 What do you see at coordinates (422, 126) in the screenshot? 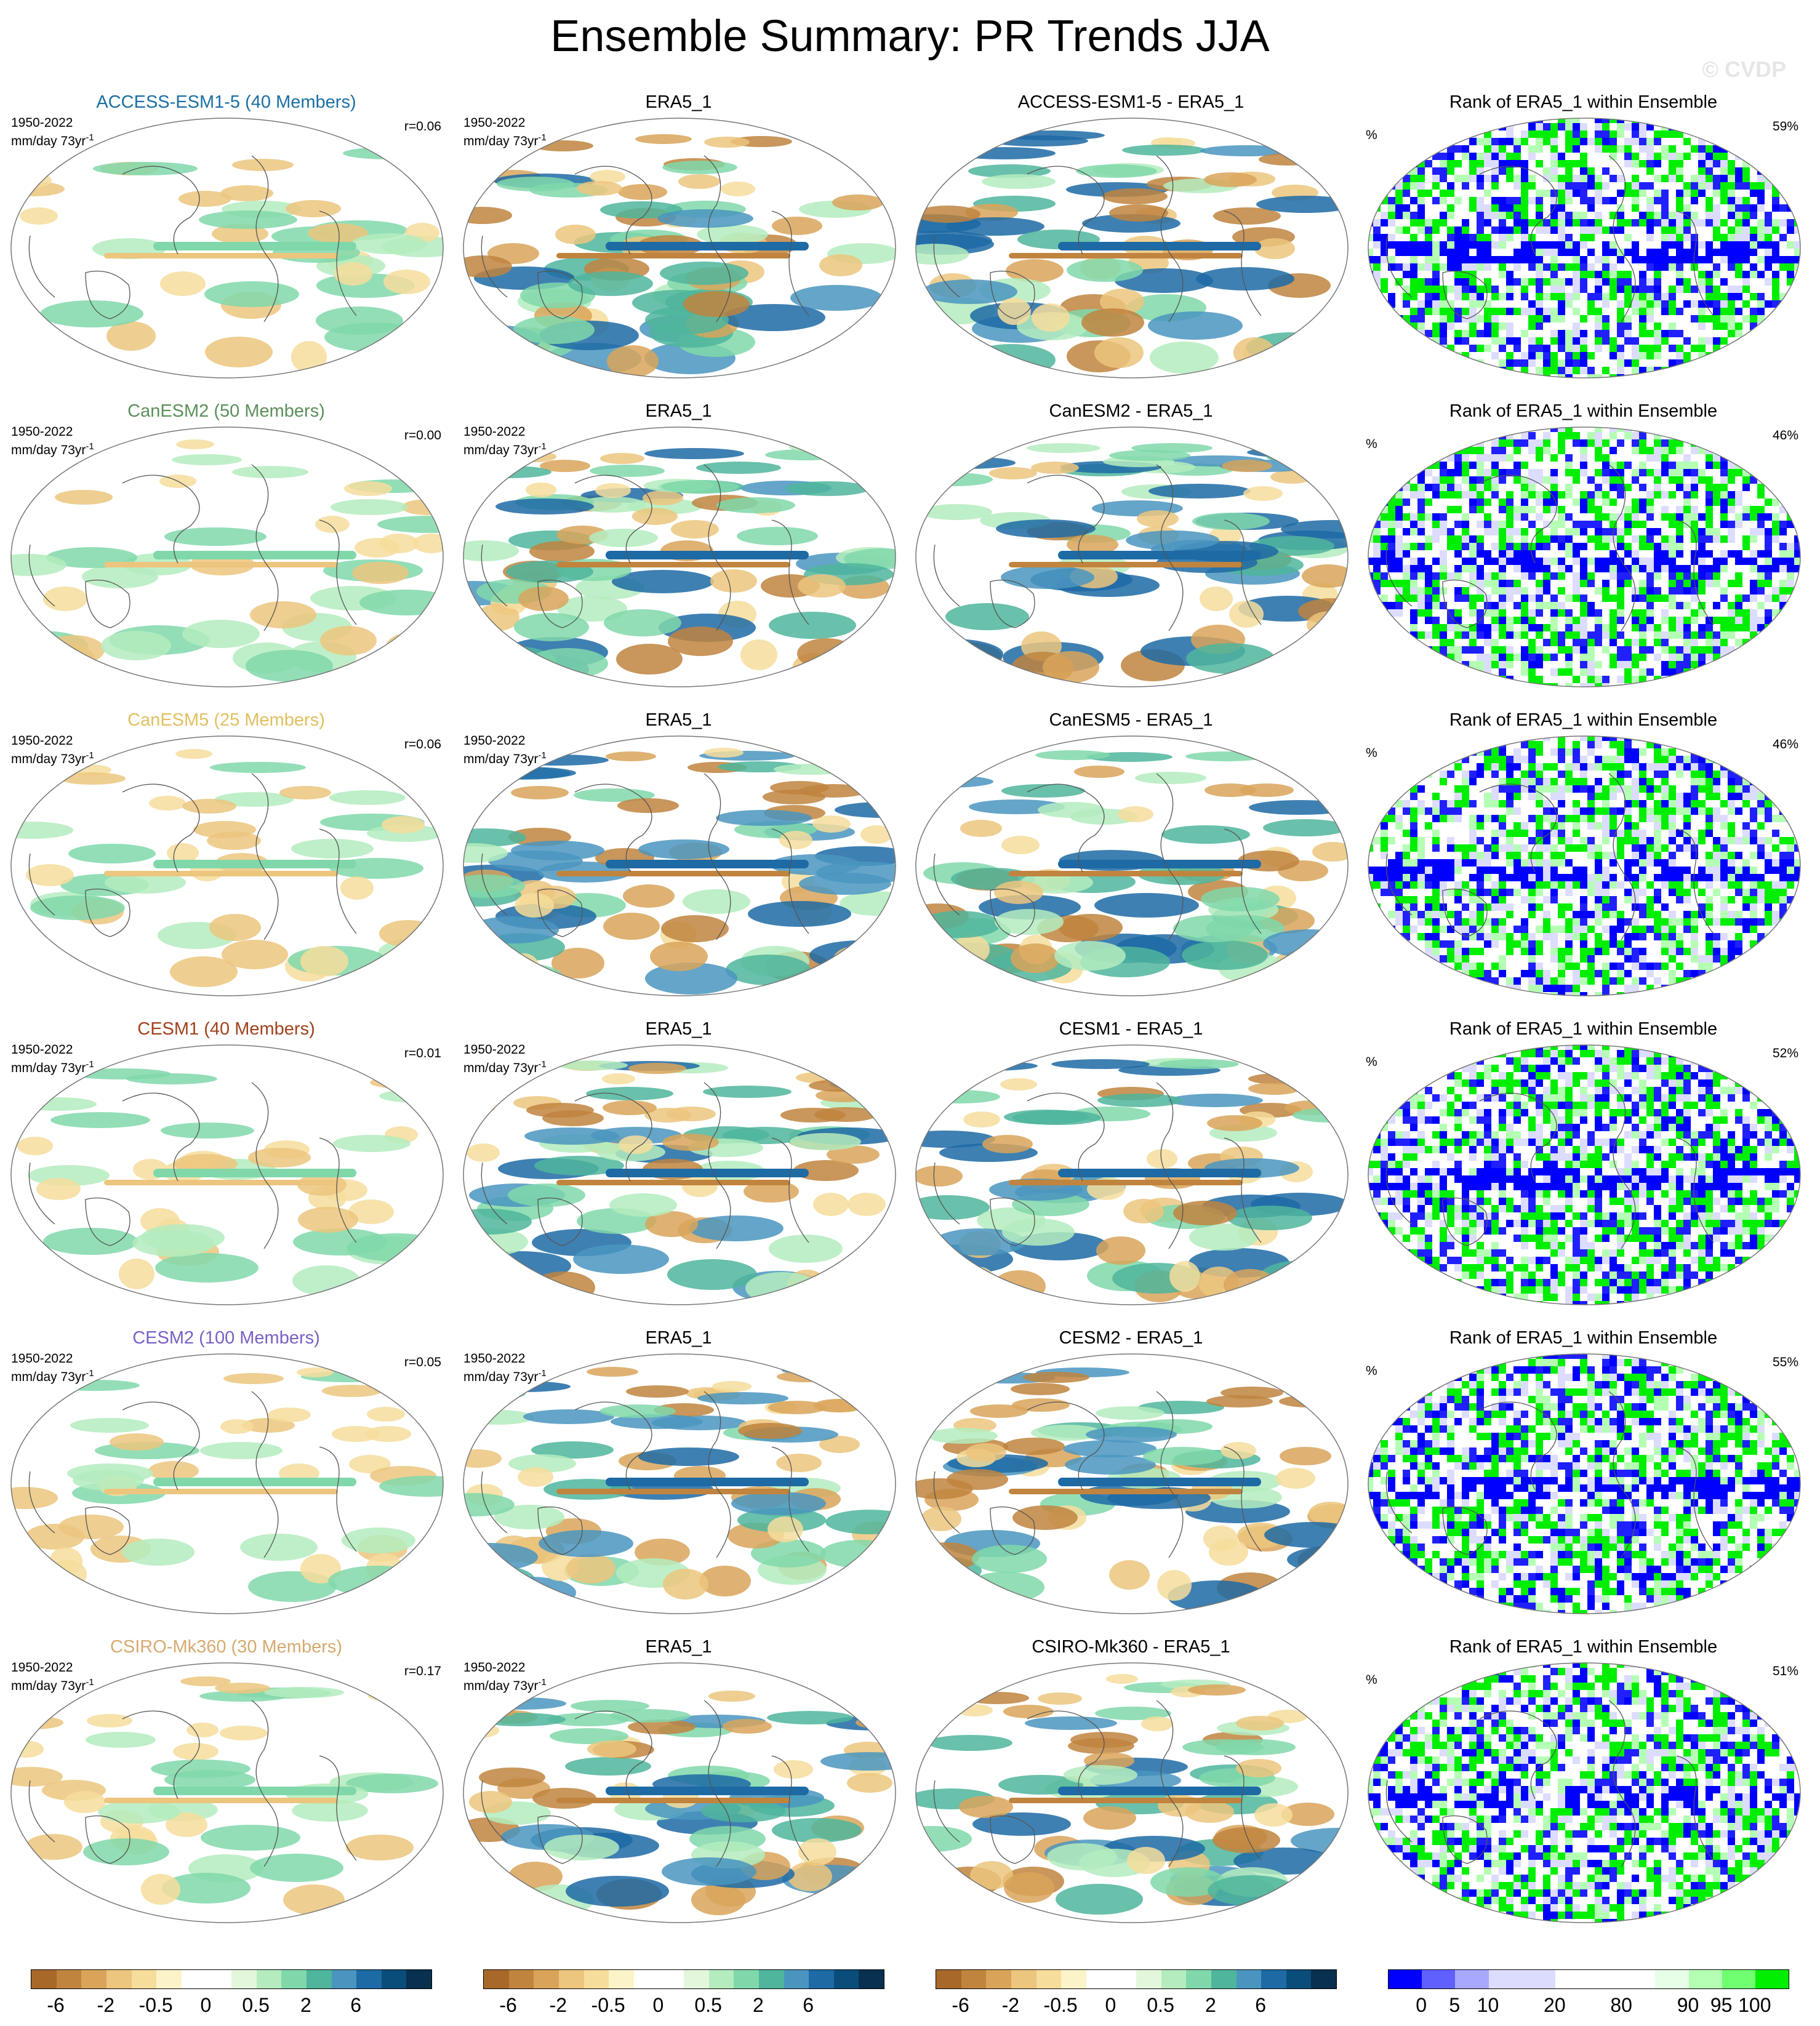
I see `pattern-correlation: r=0.06` at bounding box center [422, 126].